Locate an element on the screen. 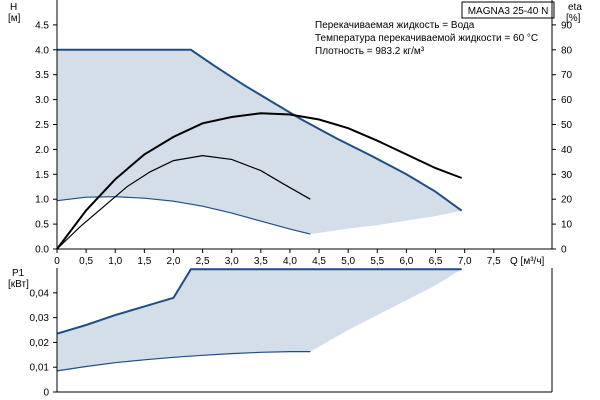 The width and height of the screenshot is (600, 400). head-tick-label-6: 3.0 is located at coordinates (42, 100).